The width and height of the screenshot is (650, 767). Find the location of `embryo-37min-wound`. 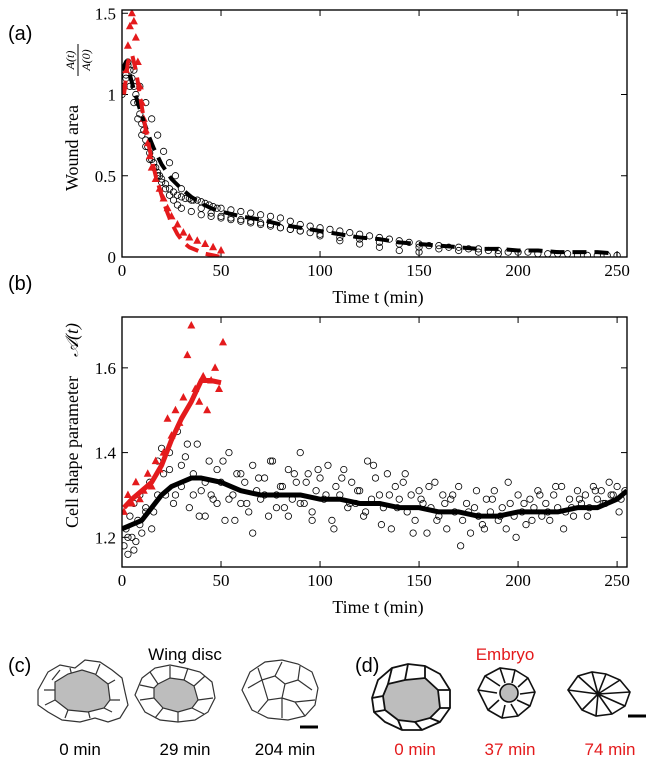

embryo-37min-wound is located at coordinates (509, 693).